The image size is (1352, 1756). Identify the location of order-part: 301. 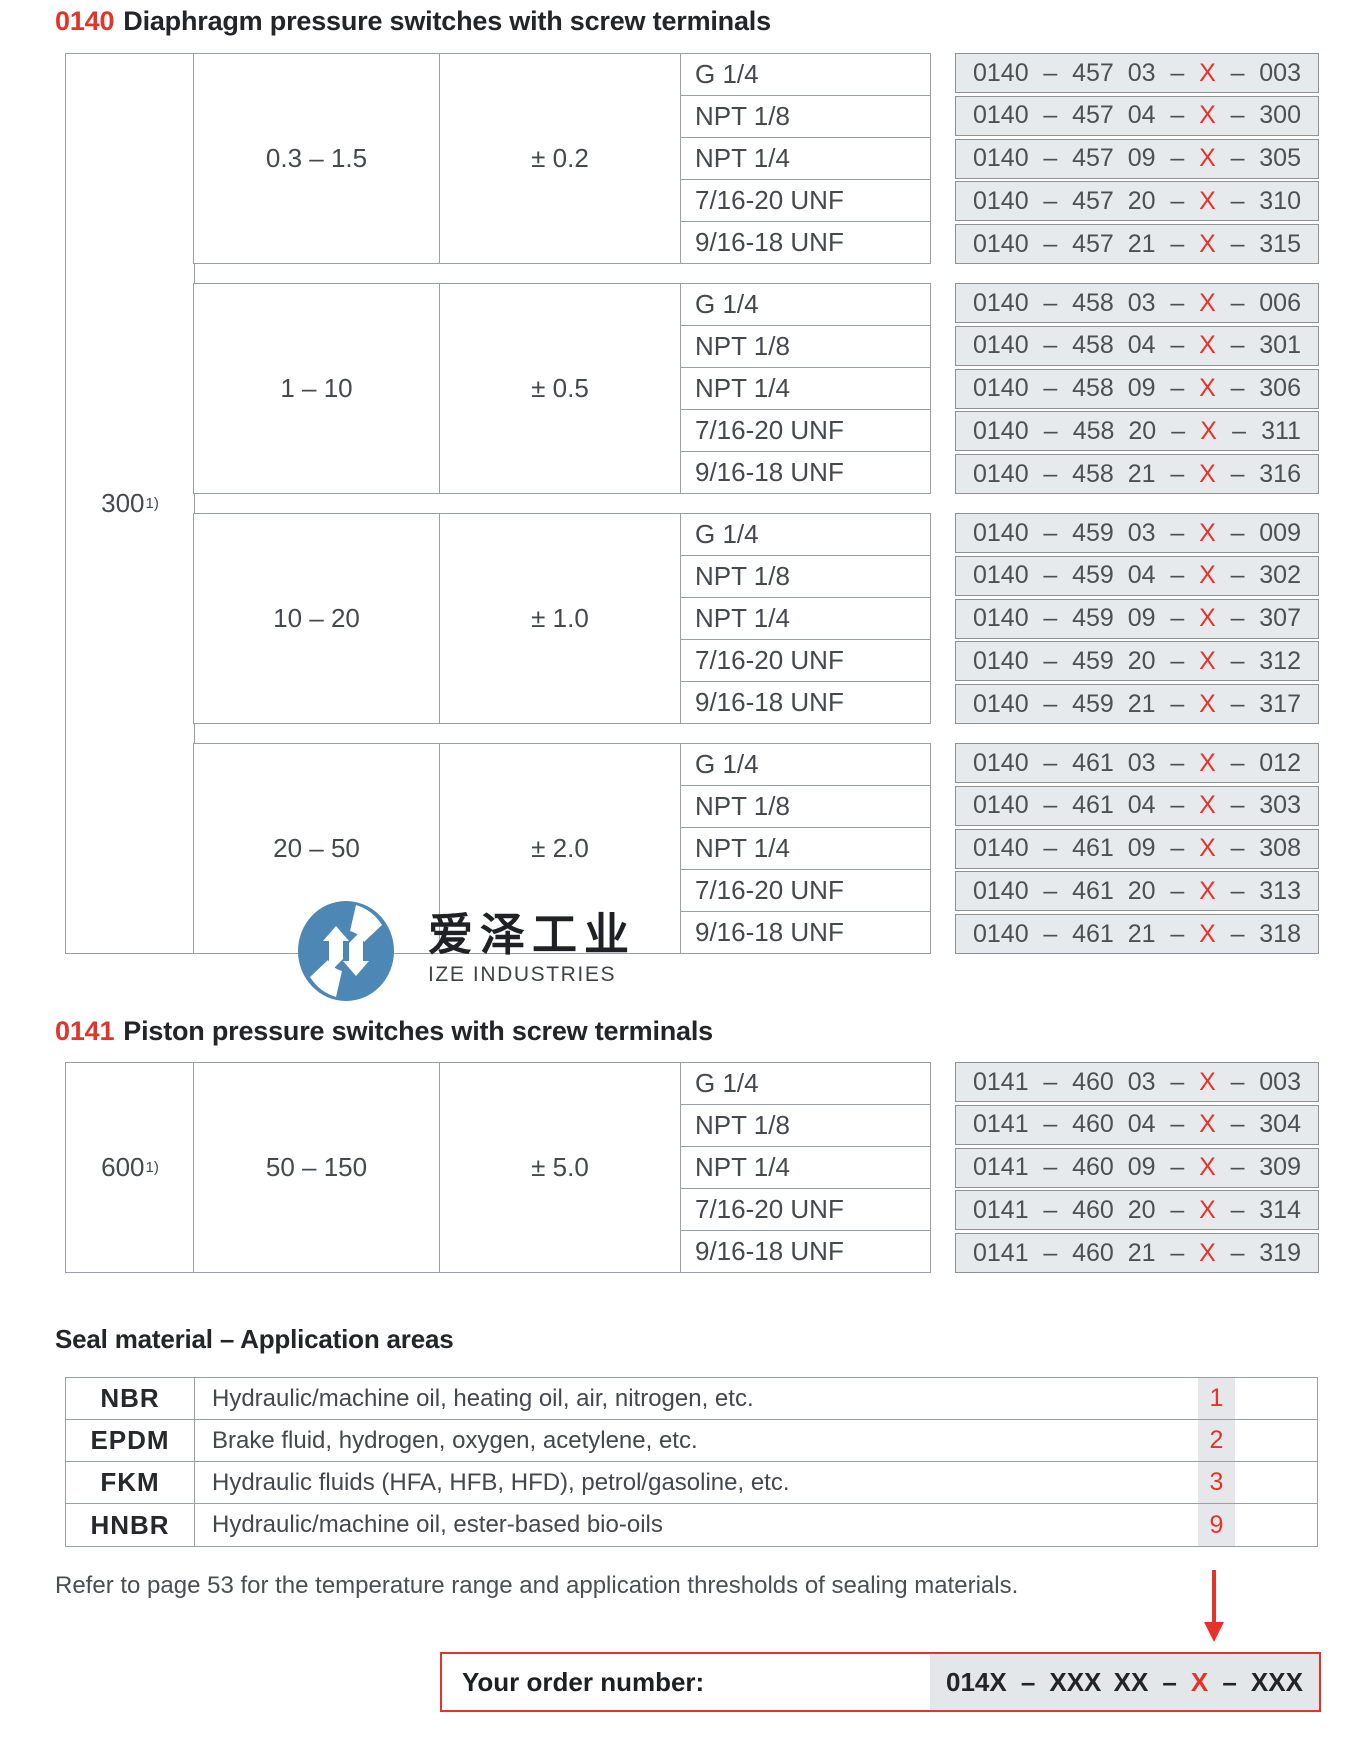
(1280, 345).